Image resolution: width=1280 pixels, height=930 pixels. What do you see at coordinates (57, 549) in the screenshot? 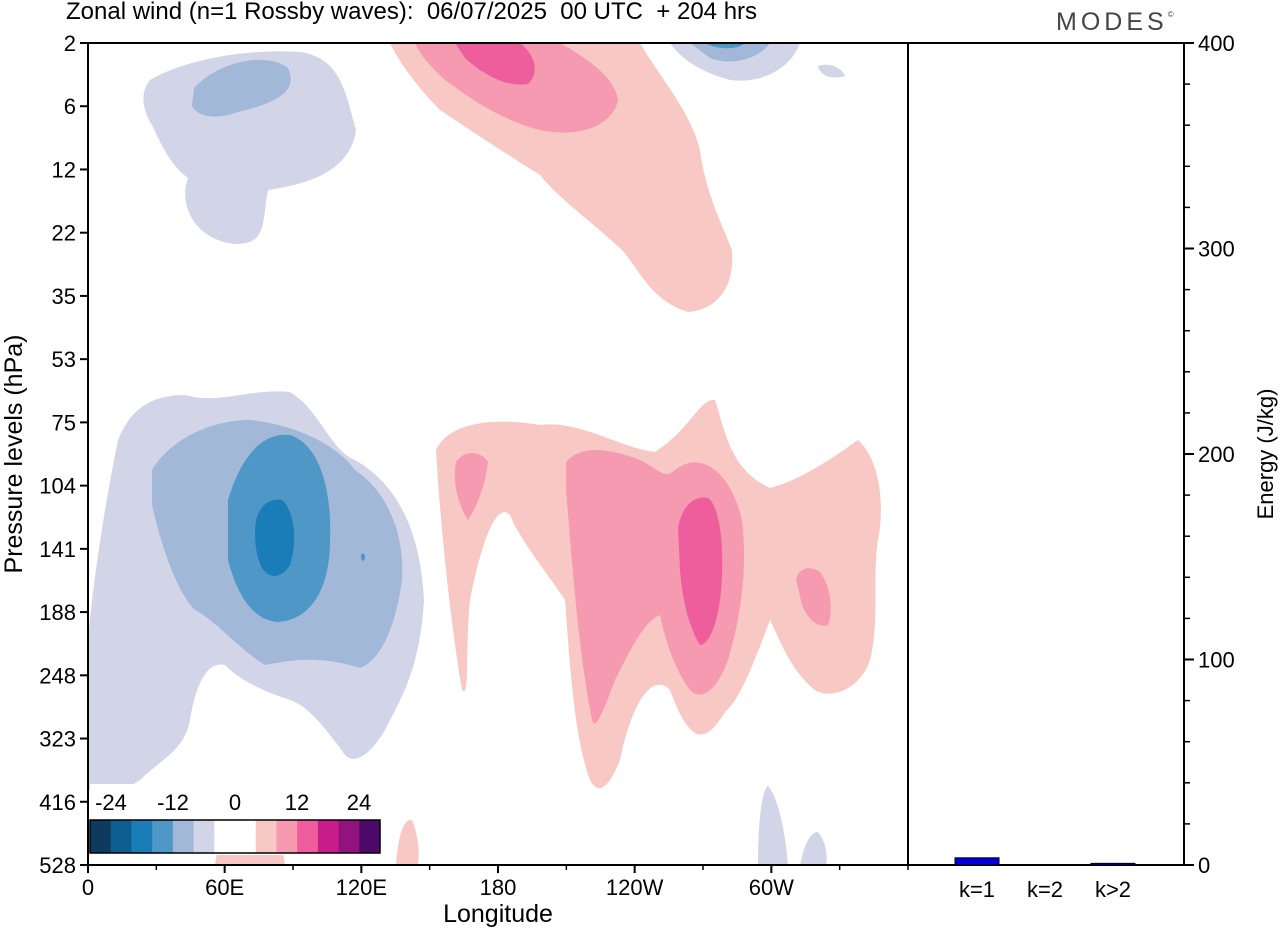
I see `y-tick-label: 141` at bounding box center [57, 549].